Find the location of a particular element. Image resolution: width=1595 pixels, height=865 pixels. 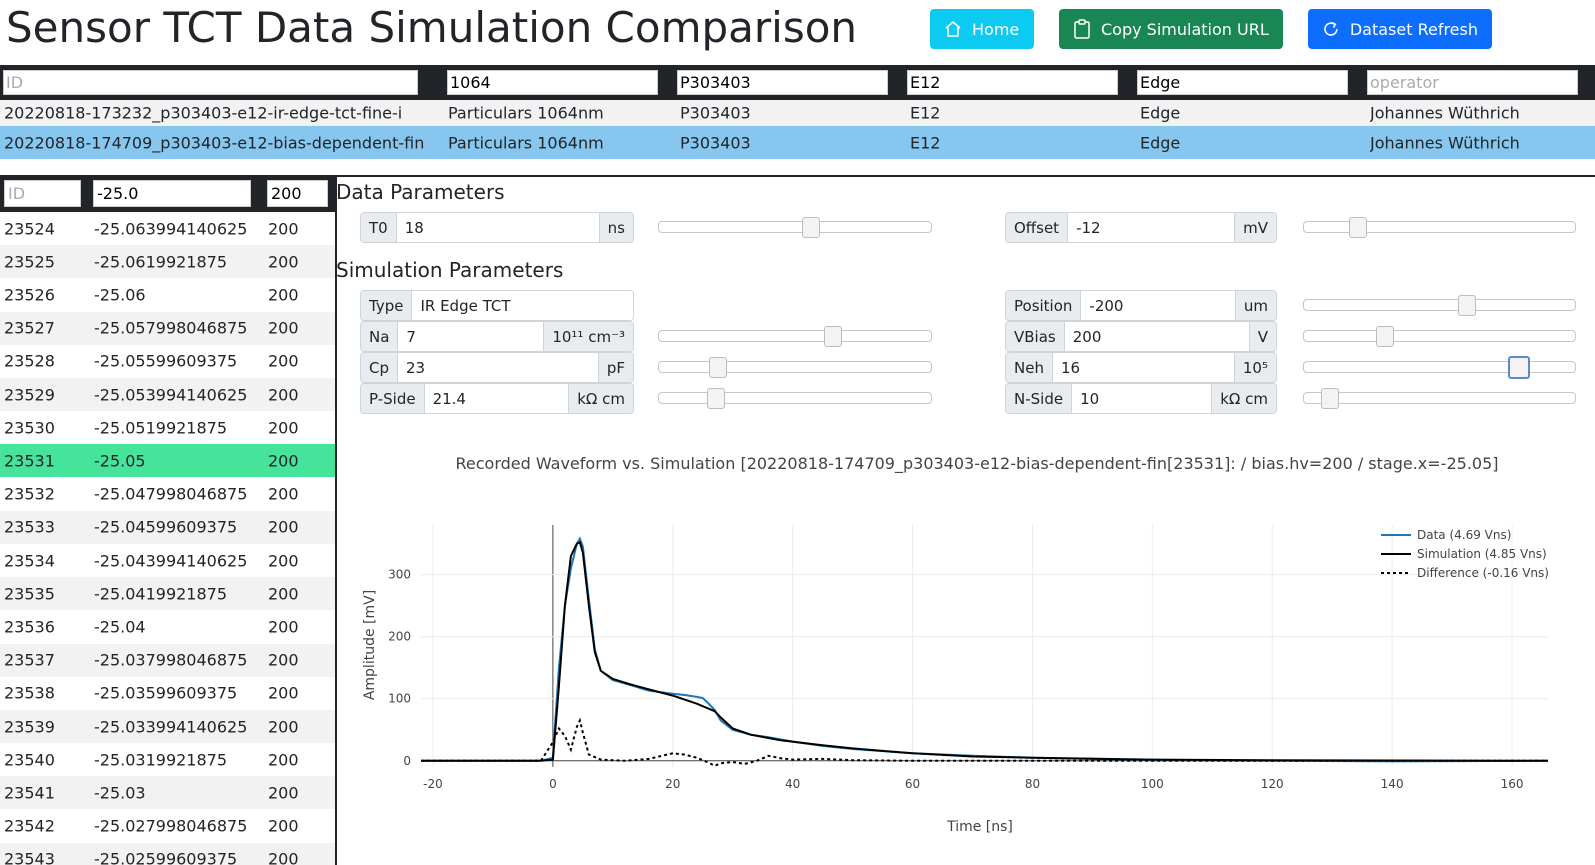

filter-operator-input is located at coordinates (1472, 82).